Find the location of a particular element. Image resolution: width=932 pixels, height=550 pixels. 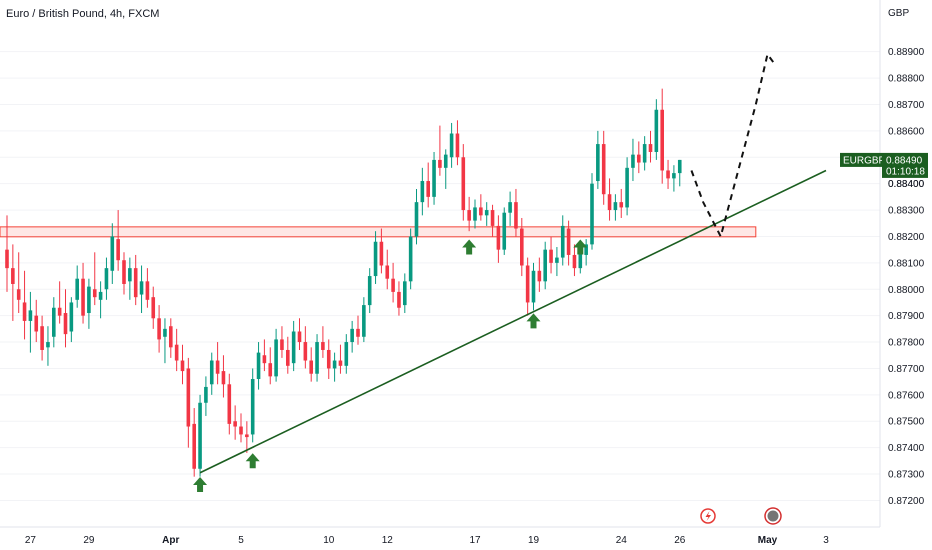

price-tick-label: 0.88000 is located at coordinates (906, 290).